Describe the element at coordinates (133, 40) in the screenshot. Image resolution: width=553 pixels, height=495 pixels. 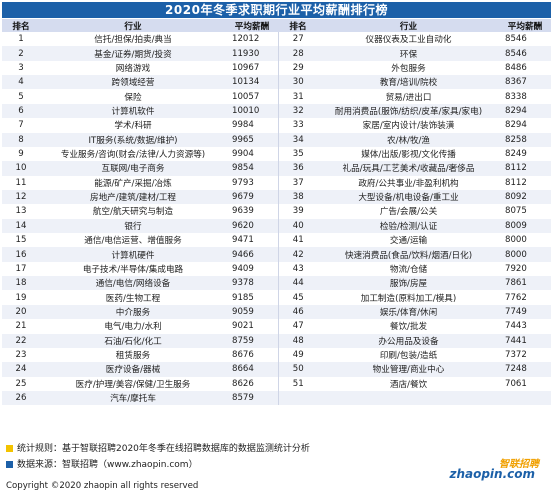
I see `industry-cell: 信托/担保/拍卖/典当` at that location.